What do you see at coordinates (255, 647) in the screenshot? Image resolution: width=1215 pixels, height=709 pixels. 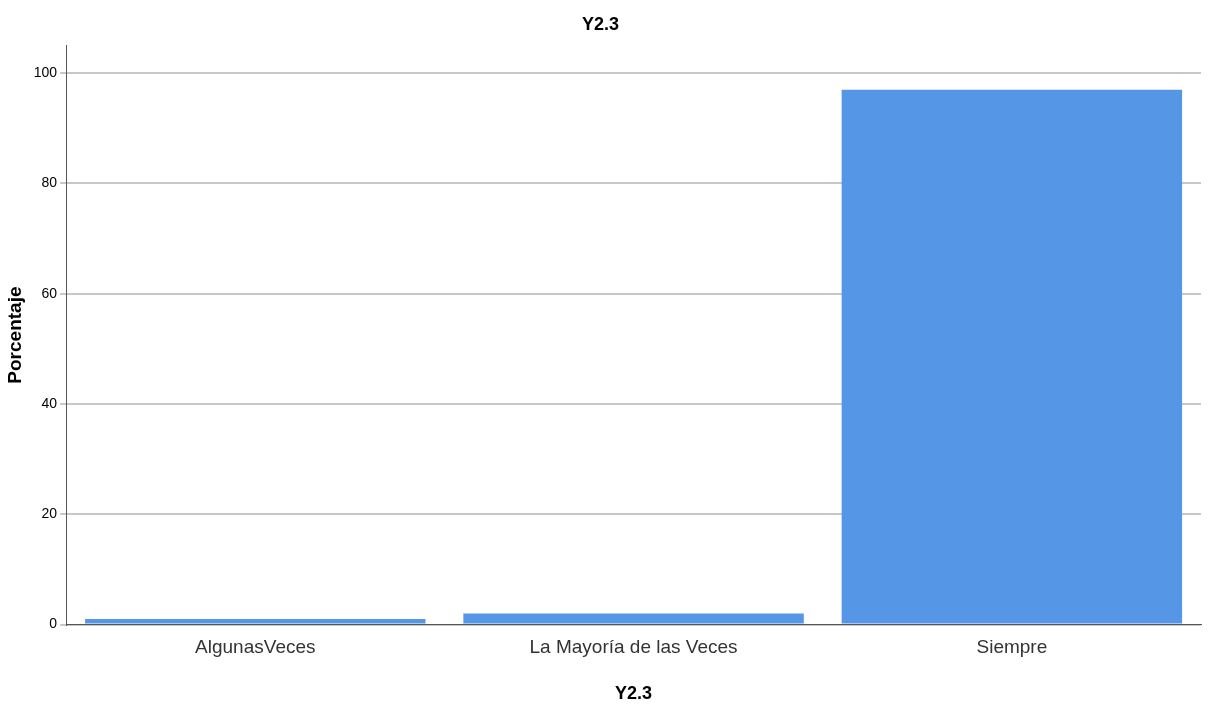 I see `x-tick-label: AlgunasVeces` at bounding box center [255, 647].